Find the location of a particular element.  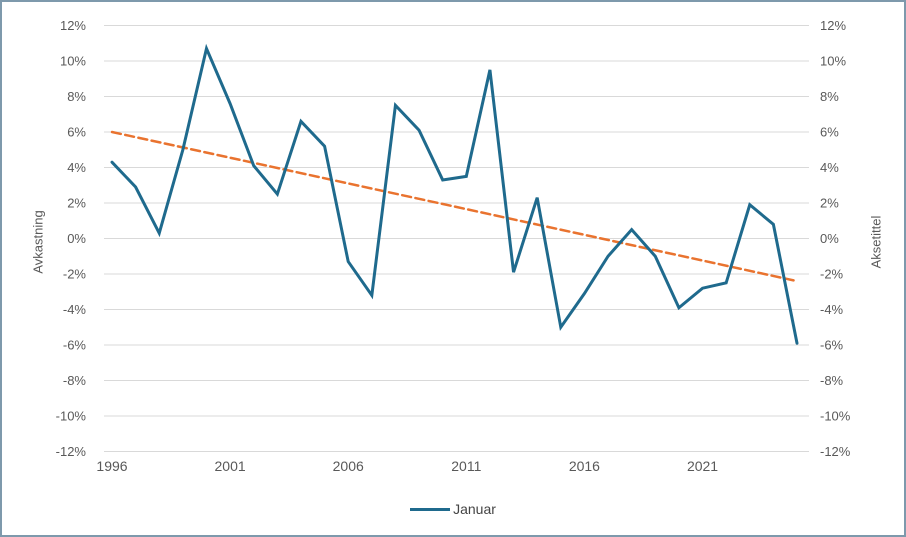

x-tick-label: 2006 is located at coordinates (348, 466).